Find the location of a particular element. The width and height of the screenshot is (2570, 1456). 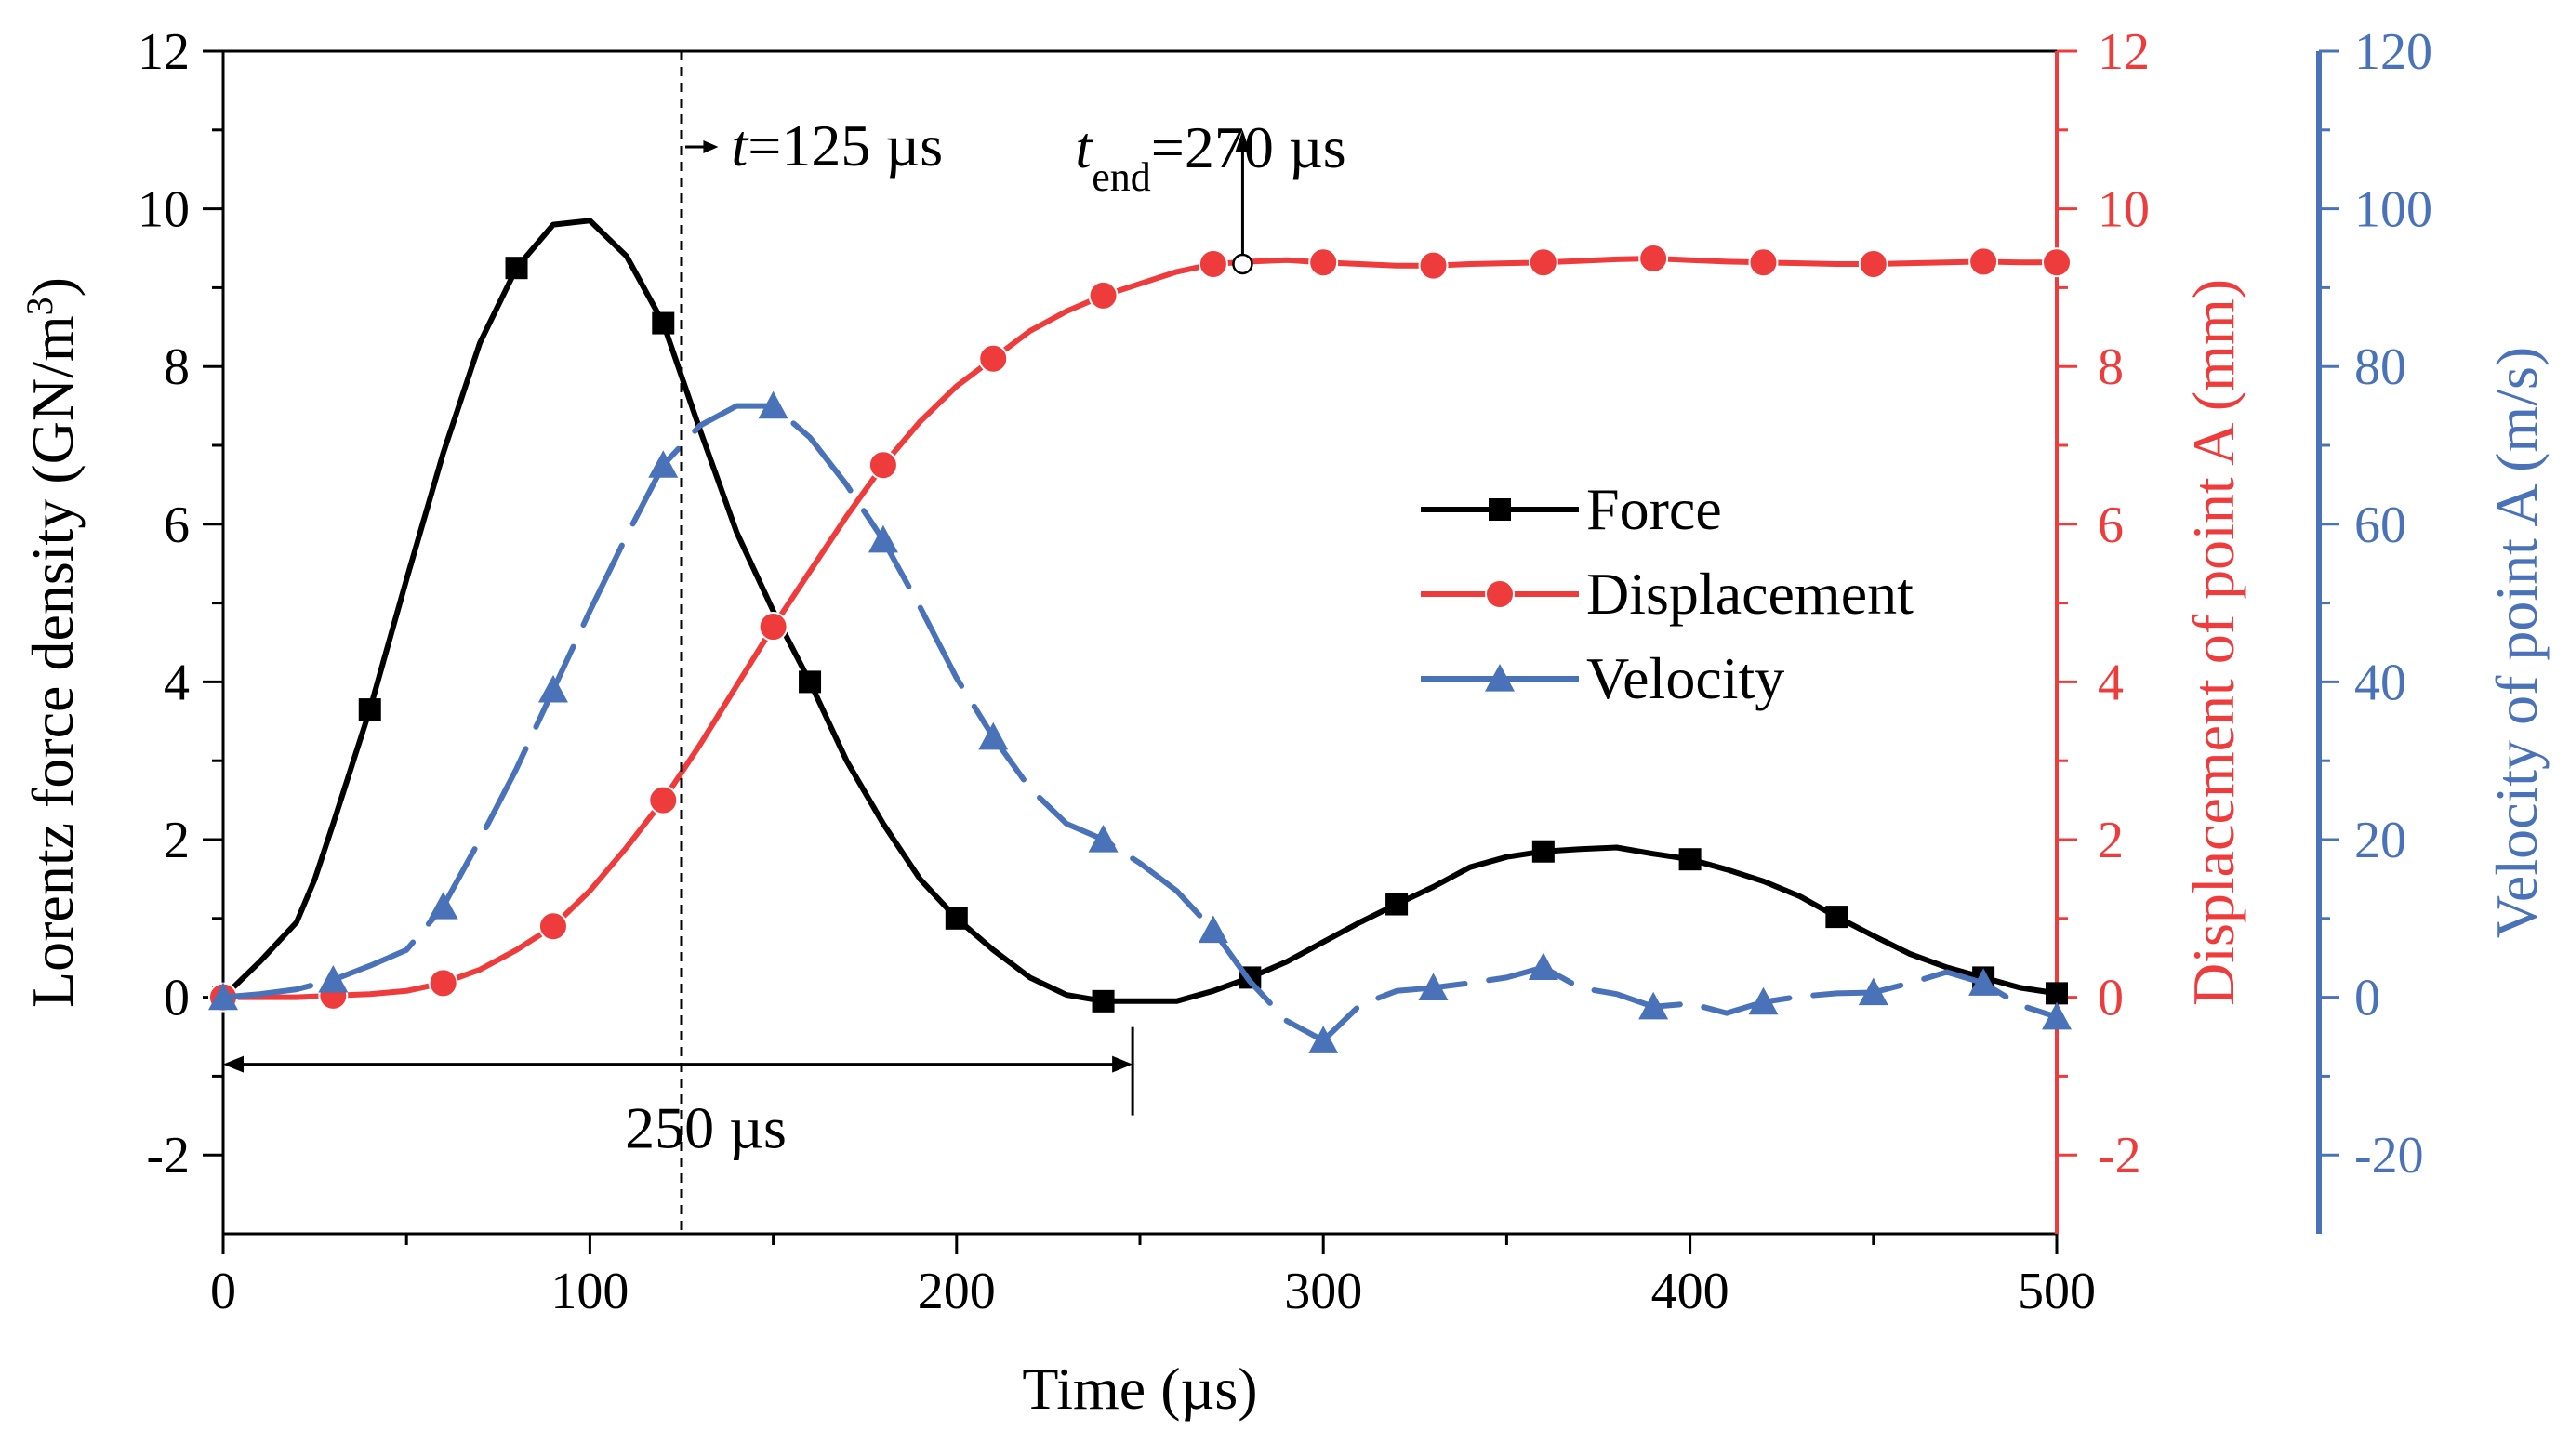

legend-item-displacement: Displacement is located at coordinates (1667, 594).